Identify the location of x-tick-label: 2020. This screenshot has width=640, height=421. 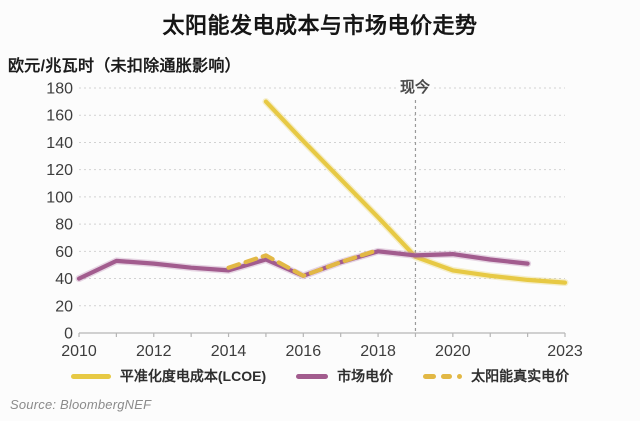
(453, 351).